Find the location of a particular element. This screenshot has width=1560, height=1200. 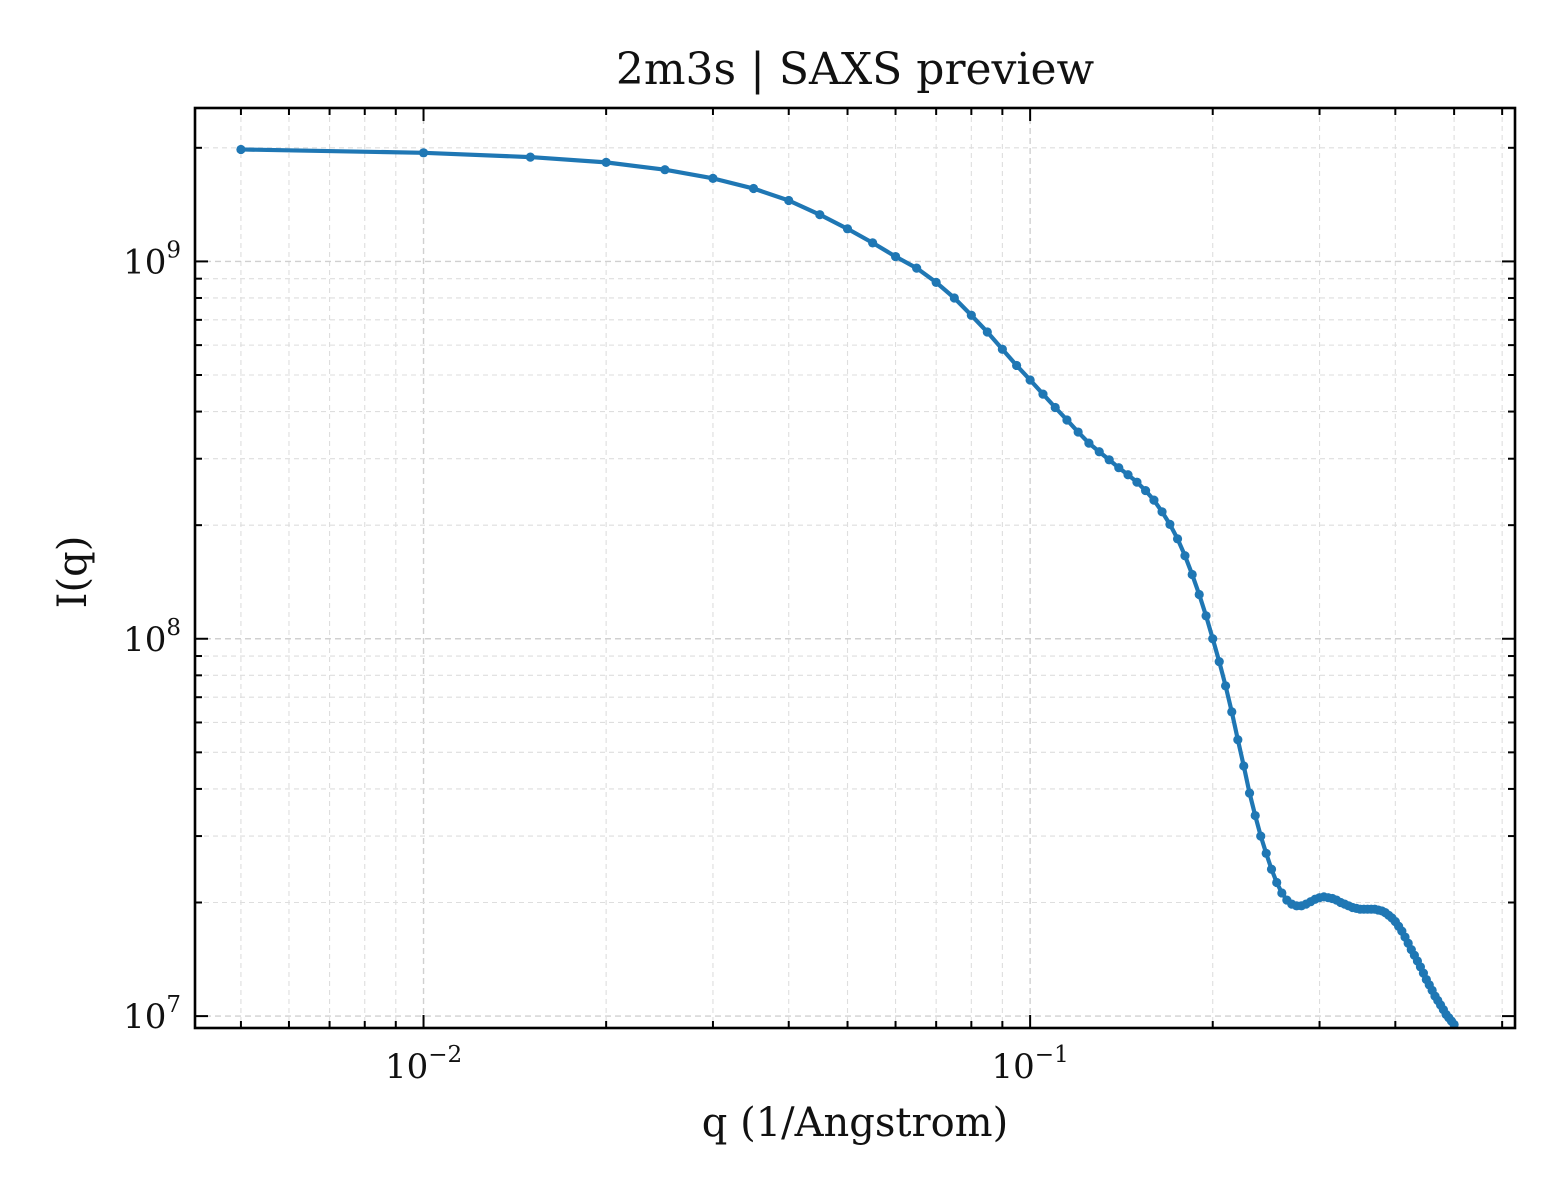

x-tick-label: 10⁻¹ is located at coordinates (1030, 1064).